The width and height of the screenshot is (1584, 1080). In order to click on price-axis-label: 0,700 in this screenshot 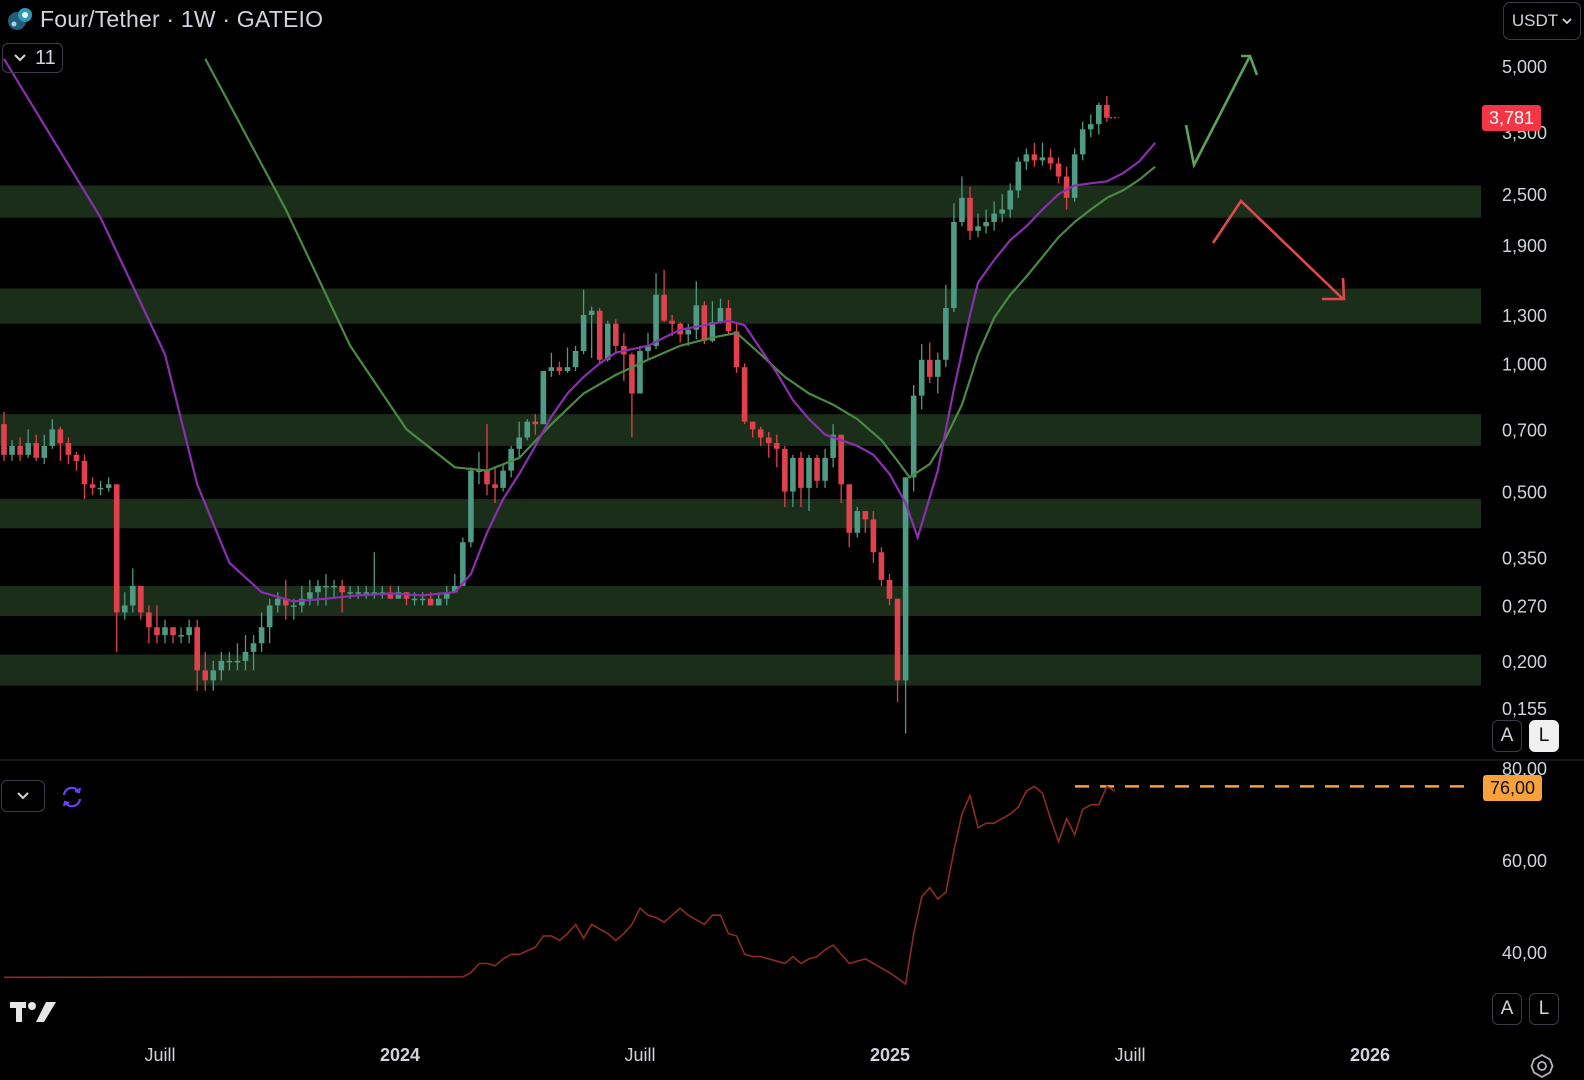, I will do `click(1524, 430)`.